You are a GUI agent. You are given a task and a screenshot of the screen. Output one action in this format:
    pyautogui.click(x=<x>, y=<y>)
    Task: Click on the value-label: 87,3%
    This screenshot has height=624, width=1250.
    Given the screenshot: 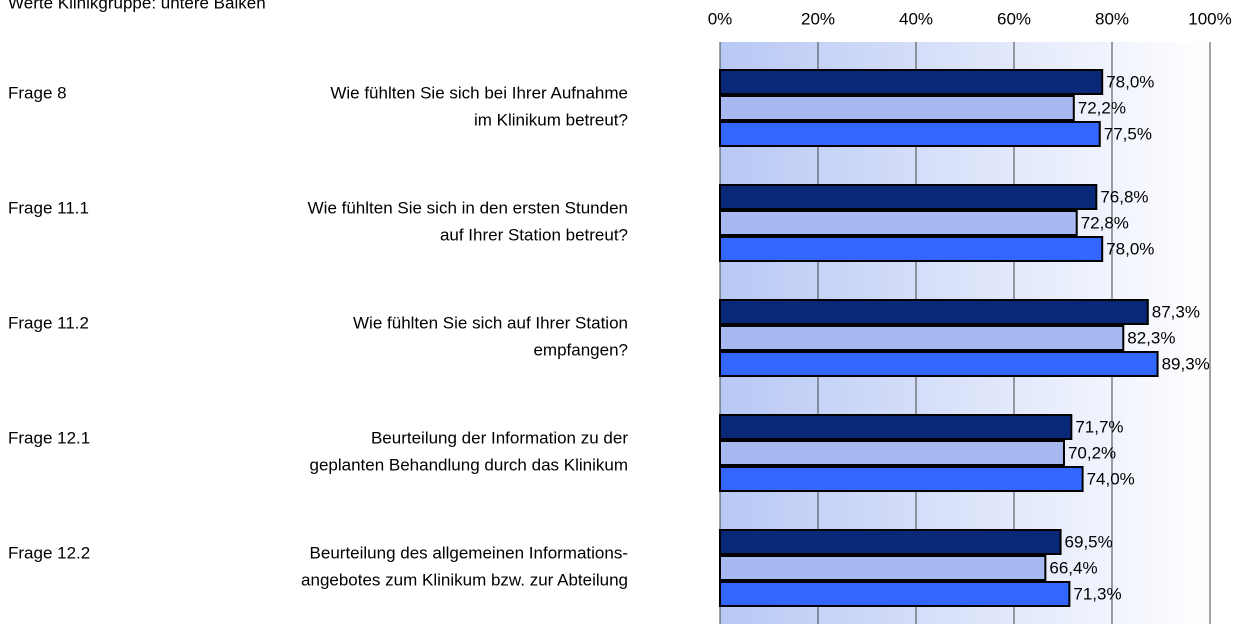 What is the action you would take?
    pyautogui.click(x=1176, y=311)
    